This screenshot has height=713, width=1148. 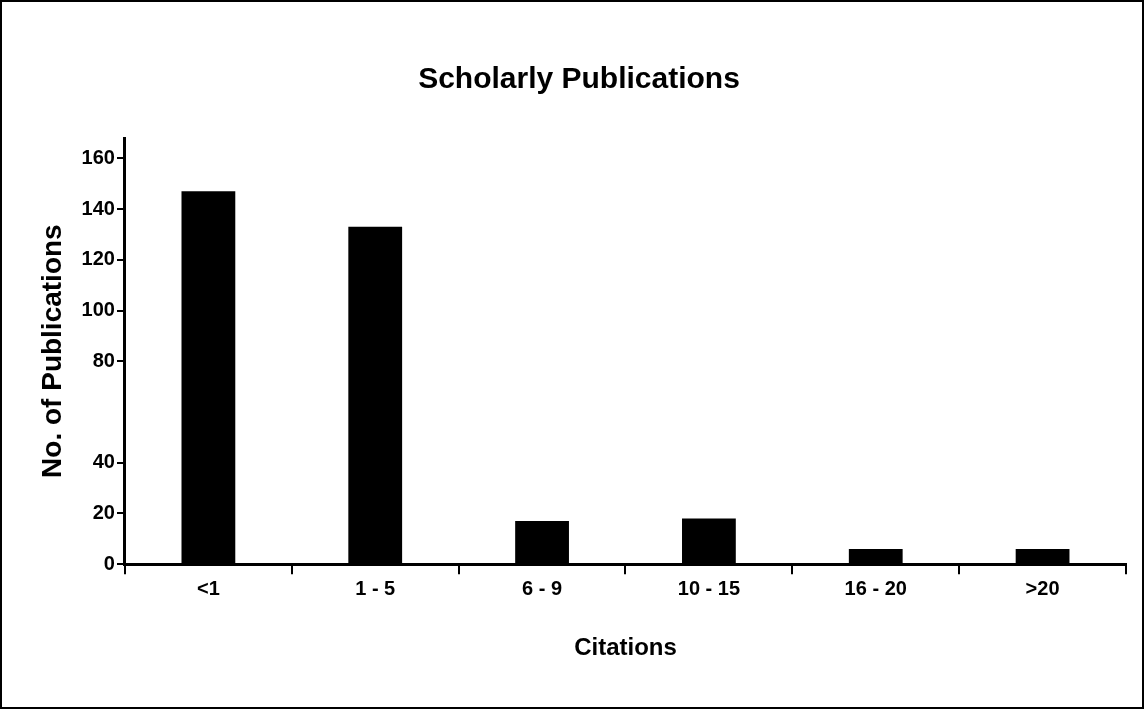 I want to click on x-tick-label: 16 - 20, so click(x=875, y=587).